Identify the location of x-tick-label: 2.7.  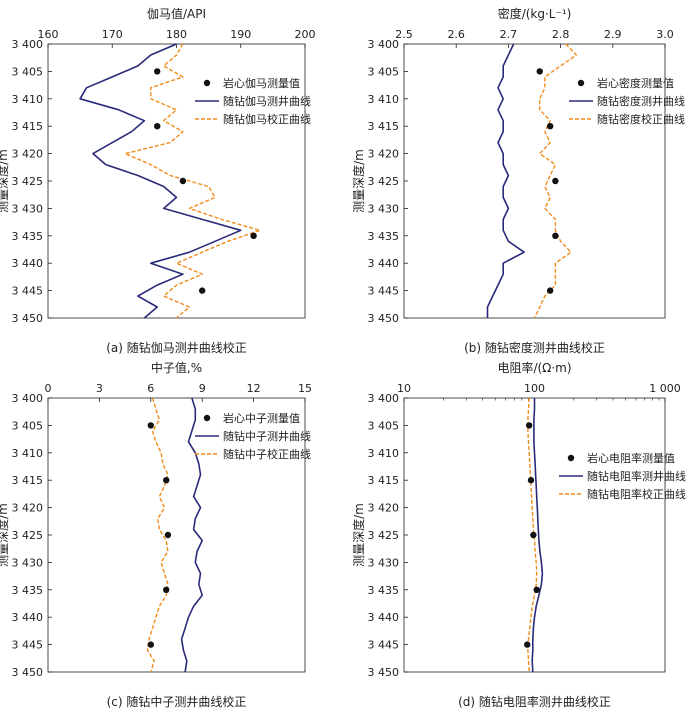
(509, 34).